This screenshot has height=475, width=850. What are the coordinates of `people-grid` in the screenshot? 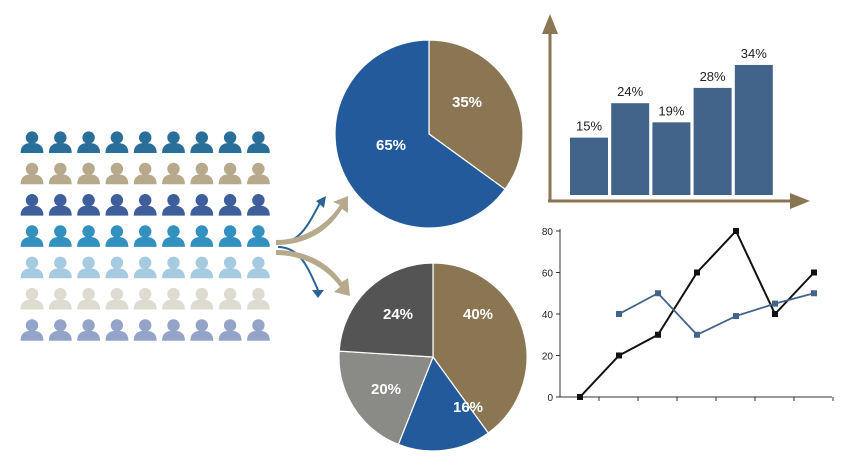 It's located at (145, 236).